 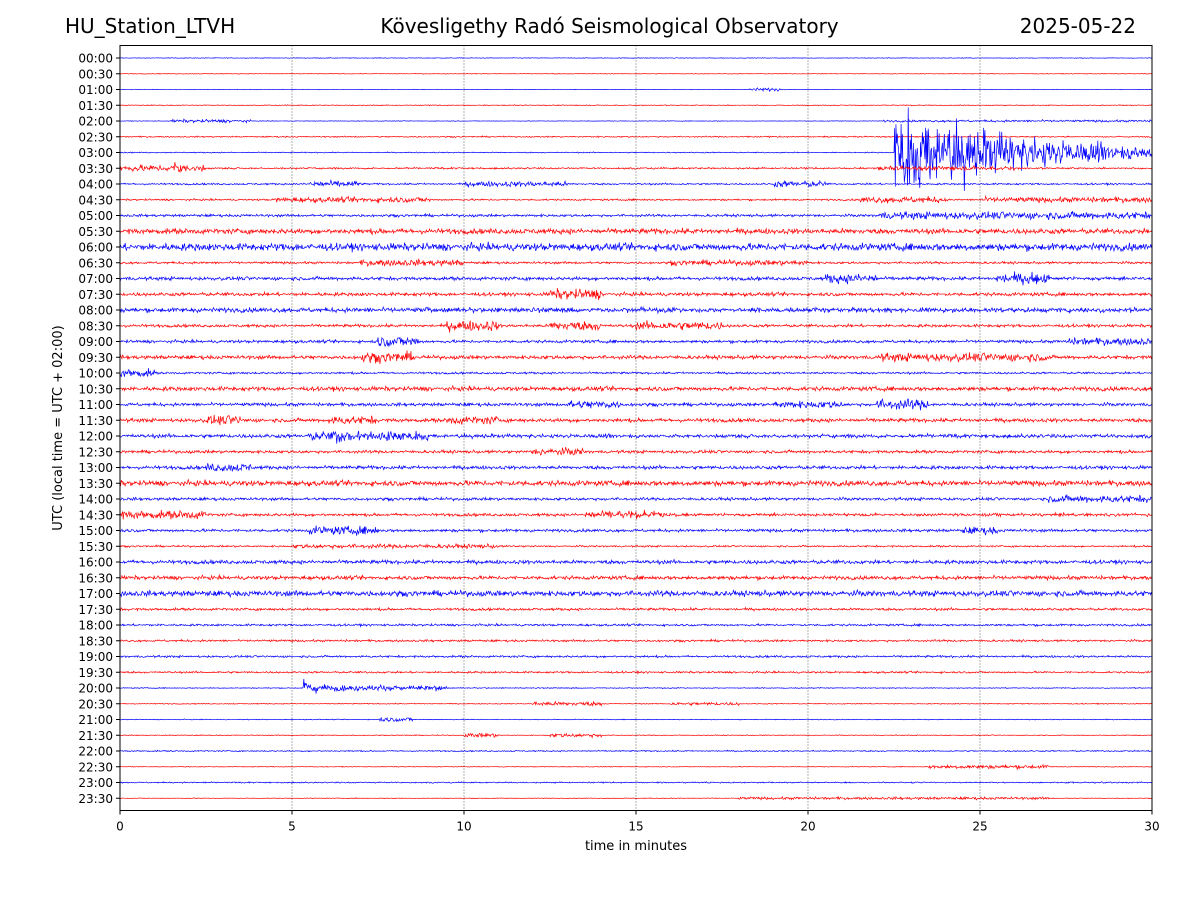 I want to click on y-tick-label: 13:00, so click(x=95, y=468).